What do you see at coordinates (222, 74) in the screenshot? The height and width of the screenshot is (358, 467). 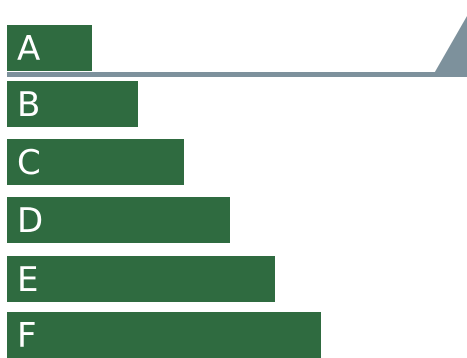 I see `rating-indicator-line` at bounding box center [222, 74].